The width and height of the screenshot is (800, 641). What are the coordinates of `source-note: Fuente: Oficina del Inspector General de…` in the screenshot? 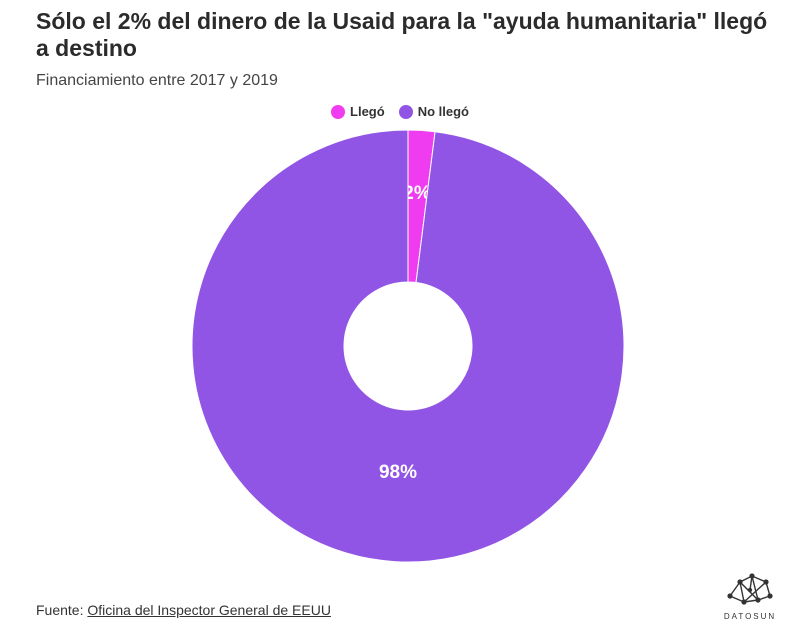 It's located at (183, 610).